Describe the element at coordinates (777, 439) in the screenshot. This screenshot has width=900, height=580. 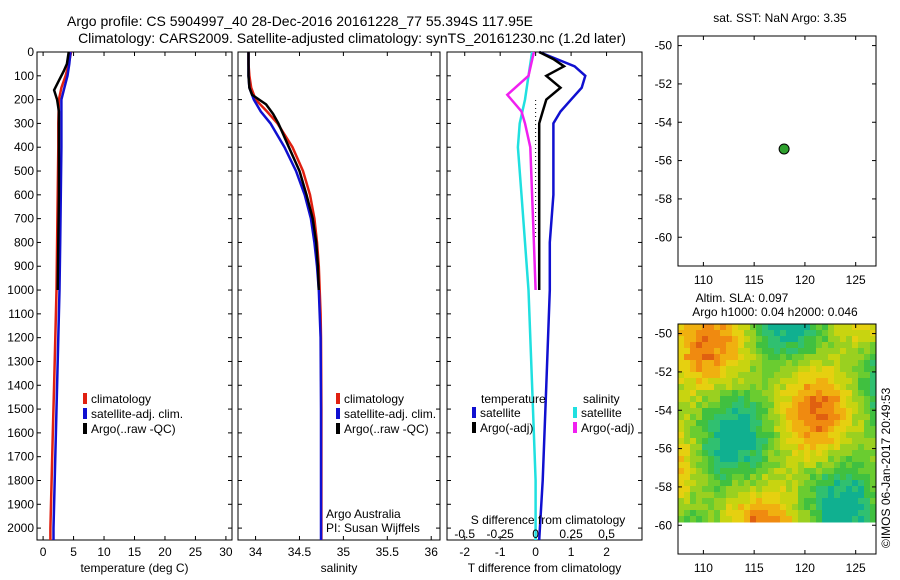
I see `sla-frame` at that location.